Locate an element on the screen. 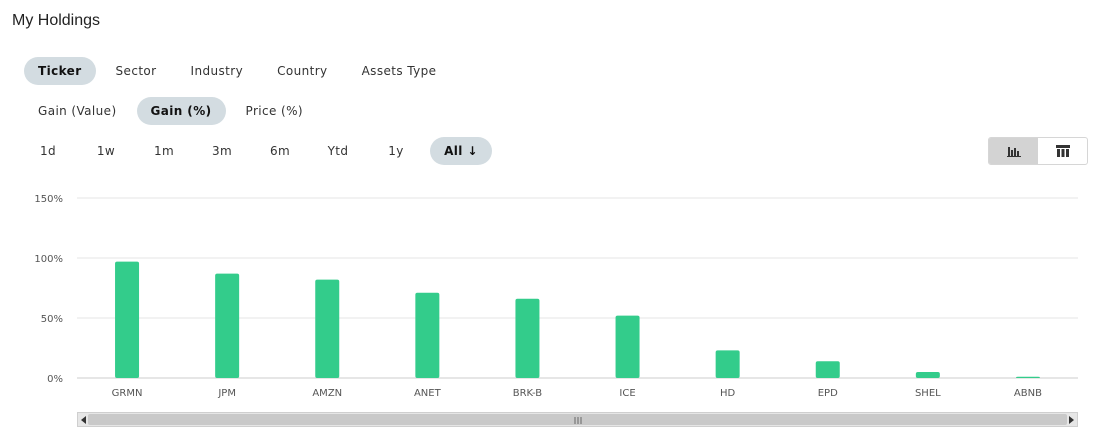  view-toggle is located at coordinates (1038, 151).